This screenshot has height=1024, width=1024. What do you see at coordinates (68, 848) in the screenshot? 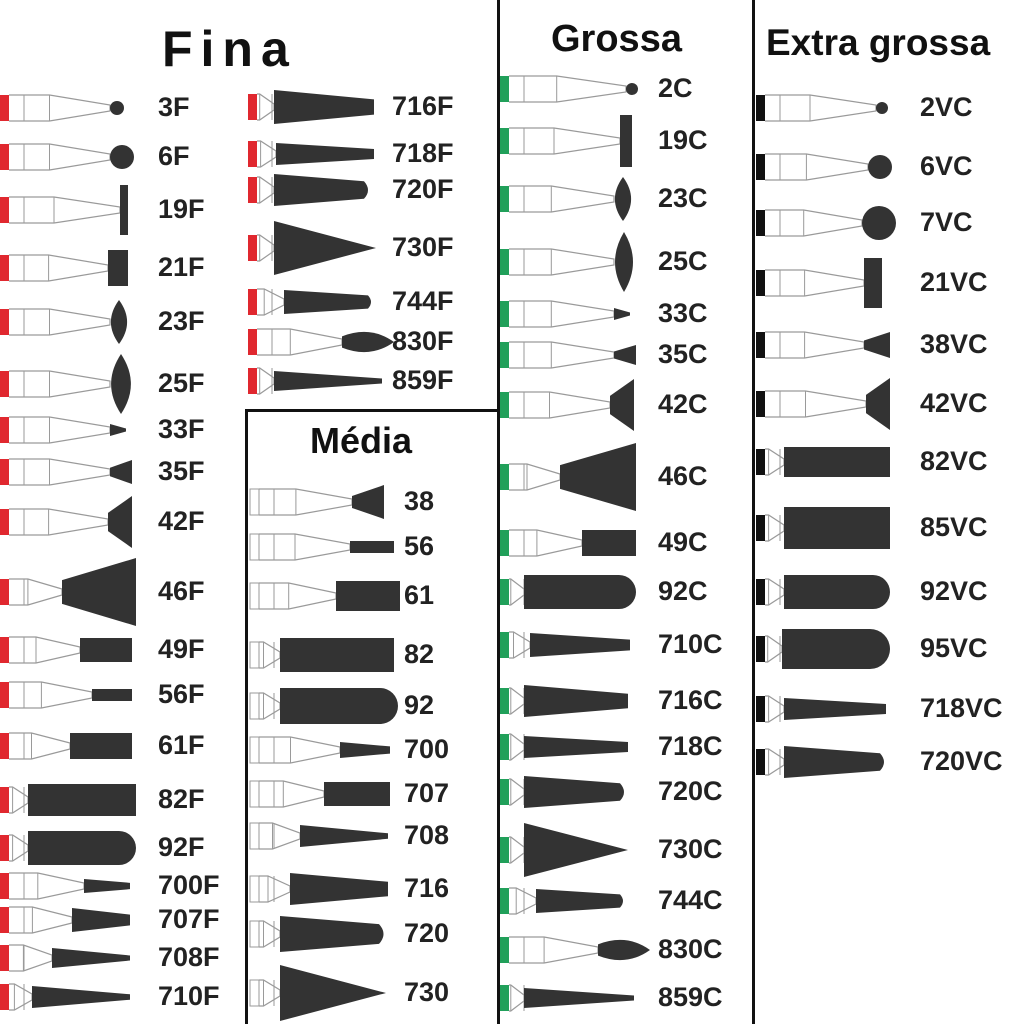
I see `bur-92f` at bounding box center [68, 848].